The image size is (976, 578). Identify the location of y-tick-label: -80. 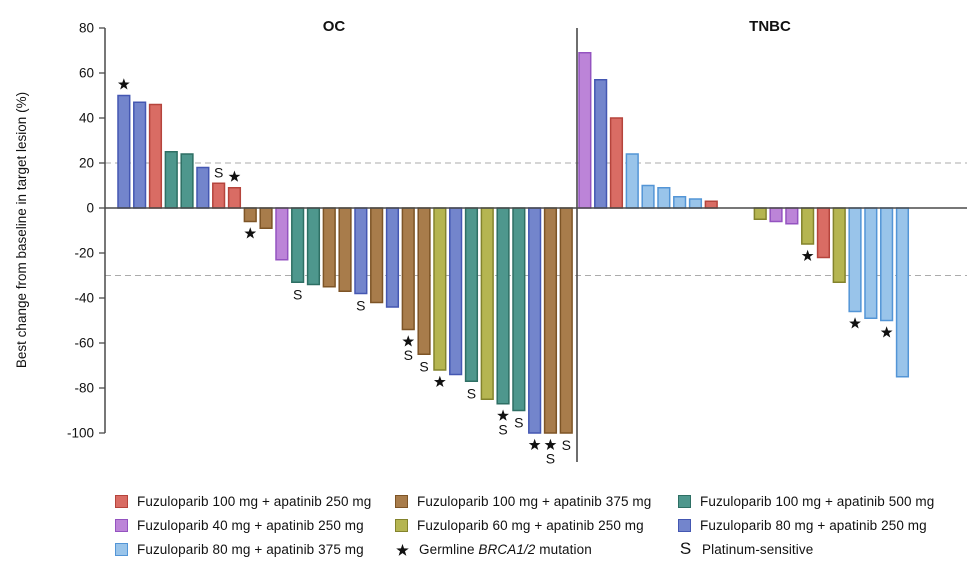
(84, 388).